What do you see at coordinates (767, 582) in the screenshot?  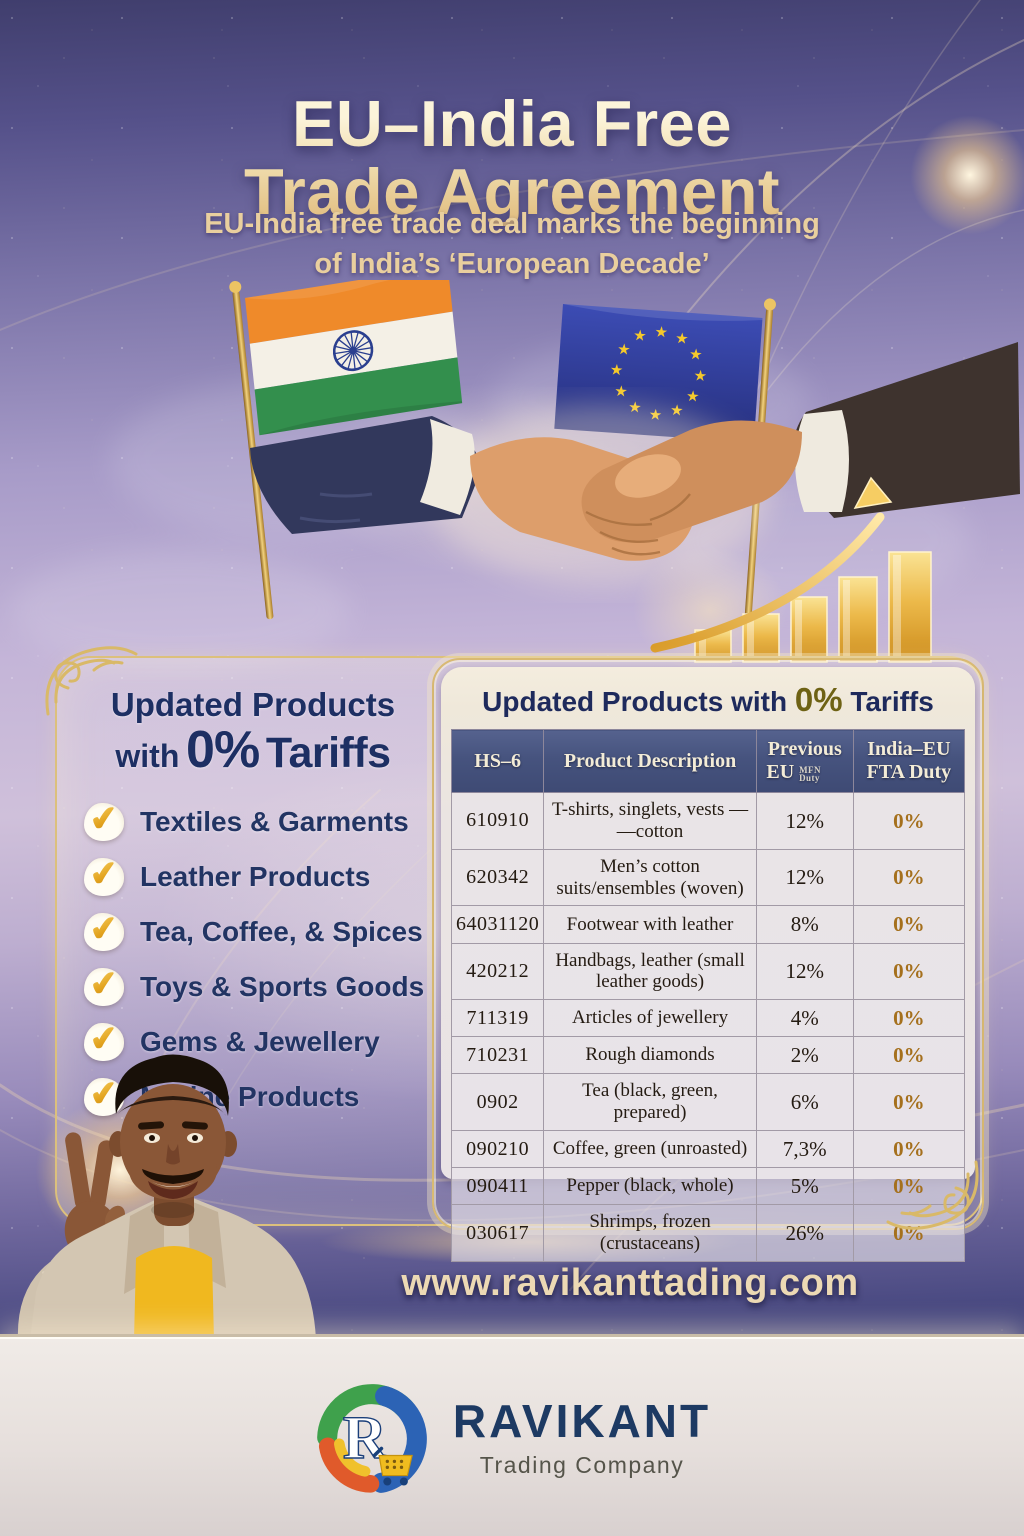 I see `growth-arrow` at bounding box center [767, 582].